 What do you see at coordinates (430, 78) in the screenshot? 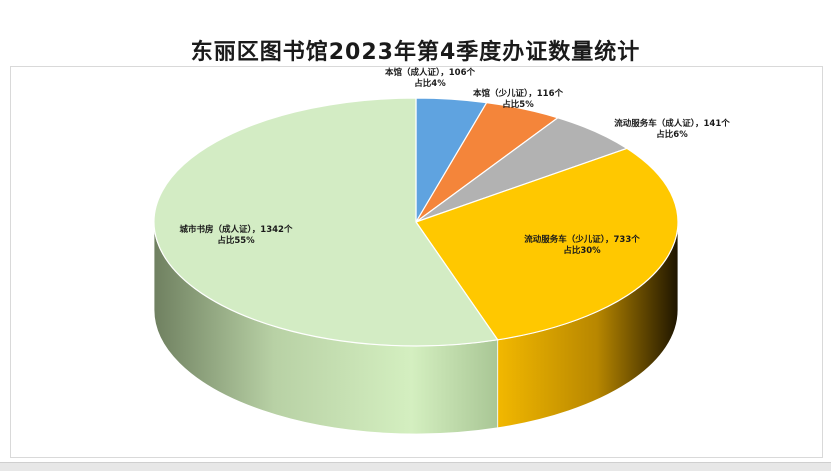
I see `data-label-1: 本馆（成人证），106个占比4%` at bounding box center [430, 78].